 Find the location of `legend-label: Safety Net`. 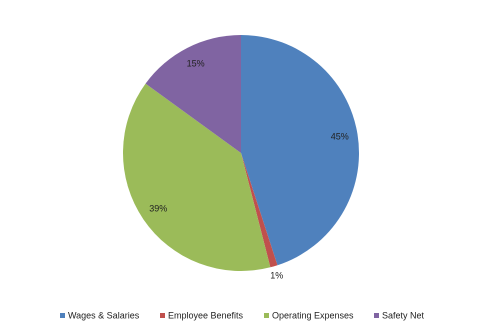

legend-label: Safety Net is located at coordinates (403, 315).